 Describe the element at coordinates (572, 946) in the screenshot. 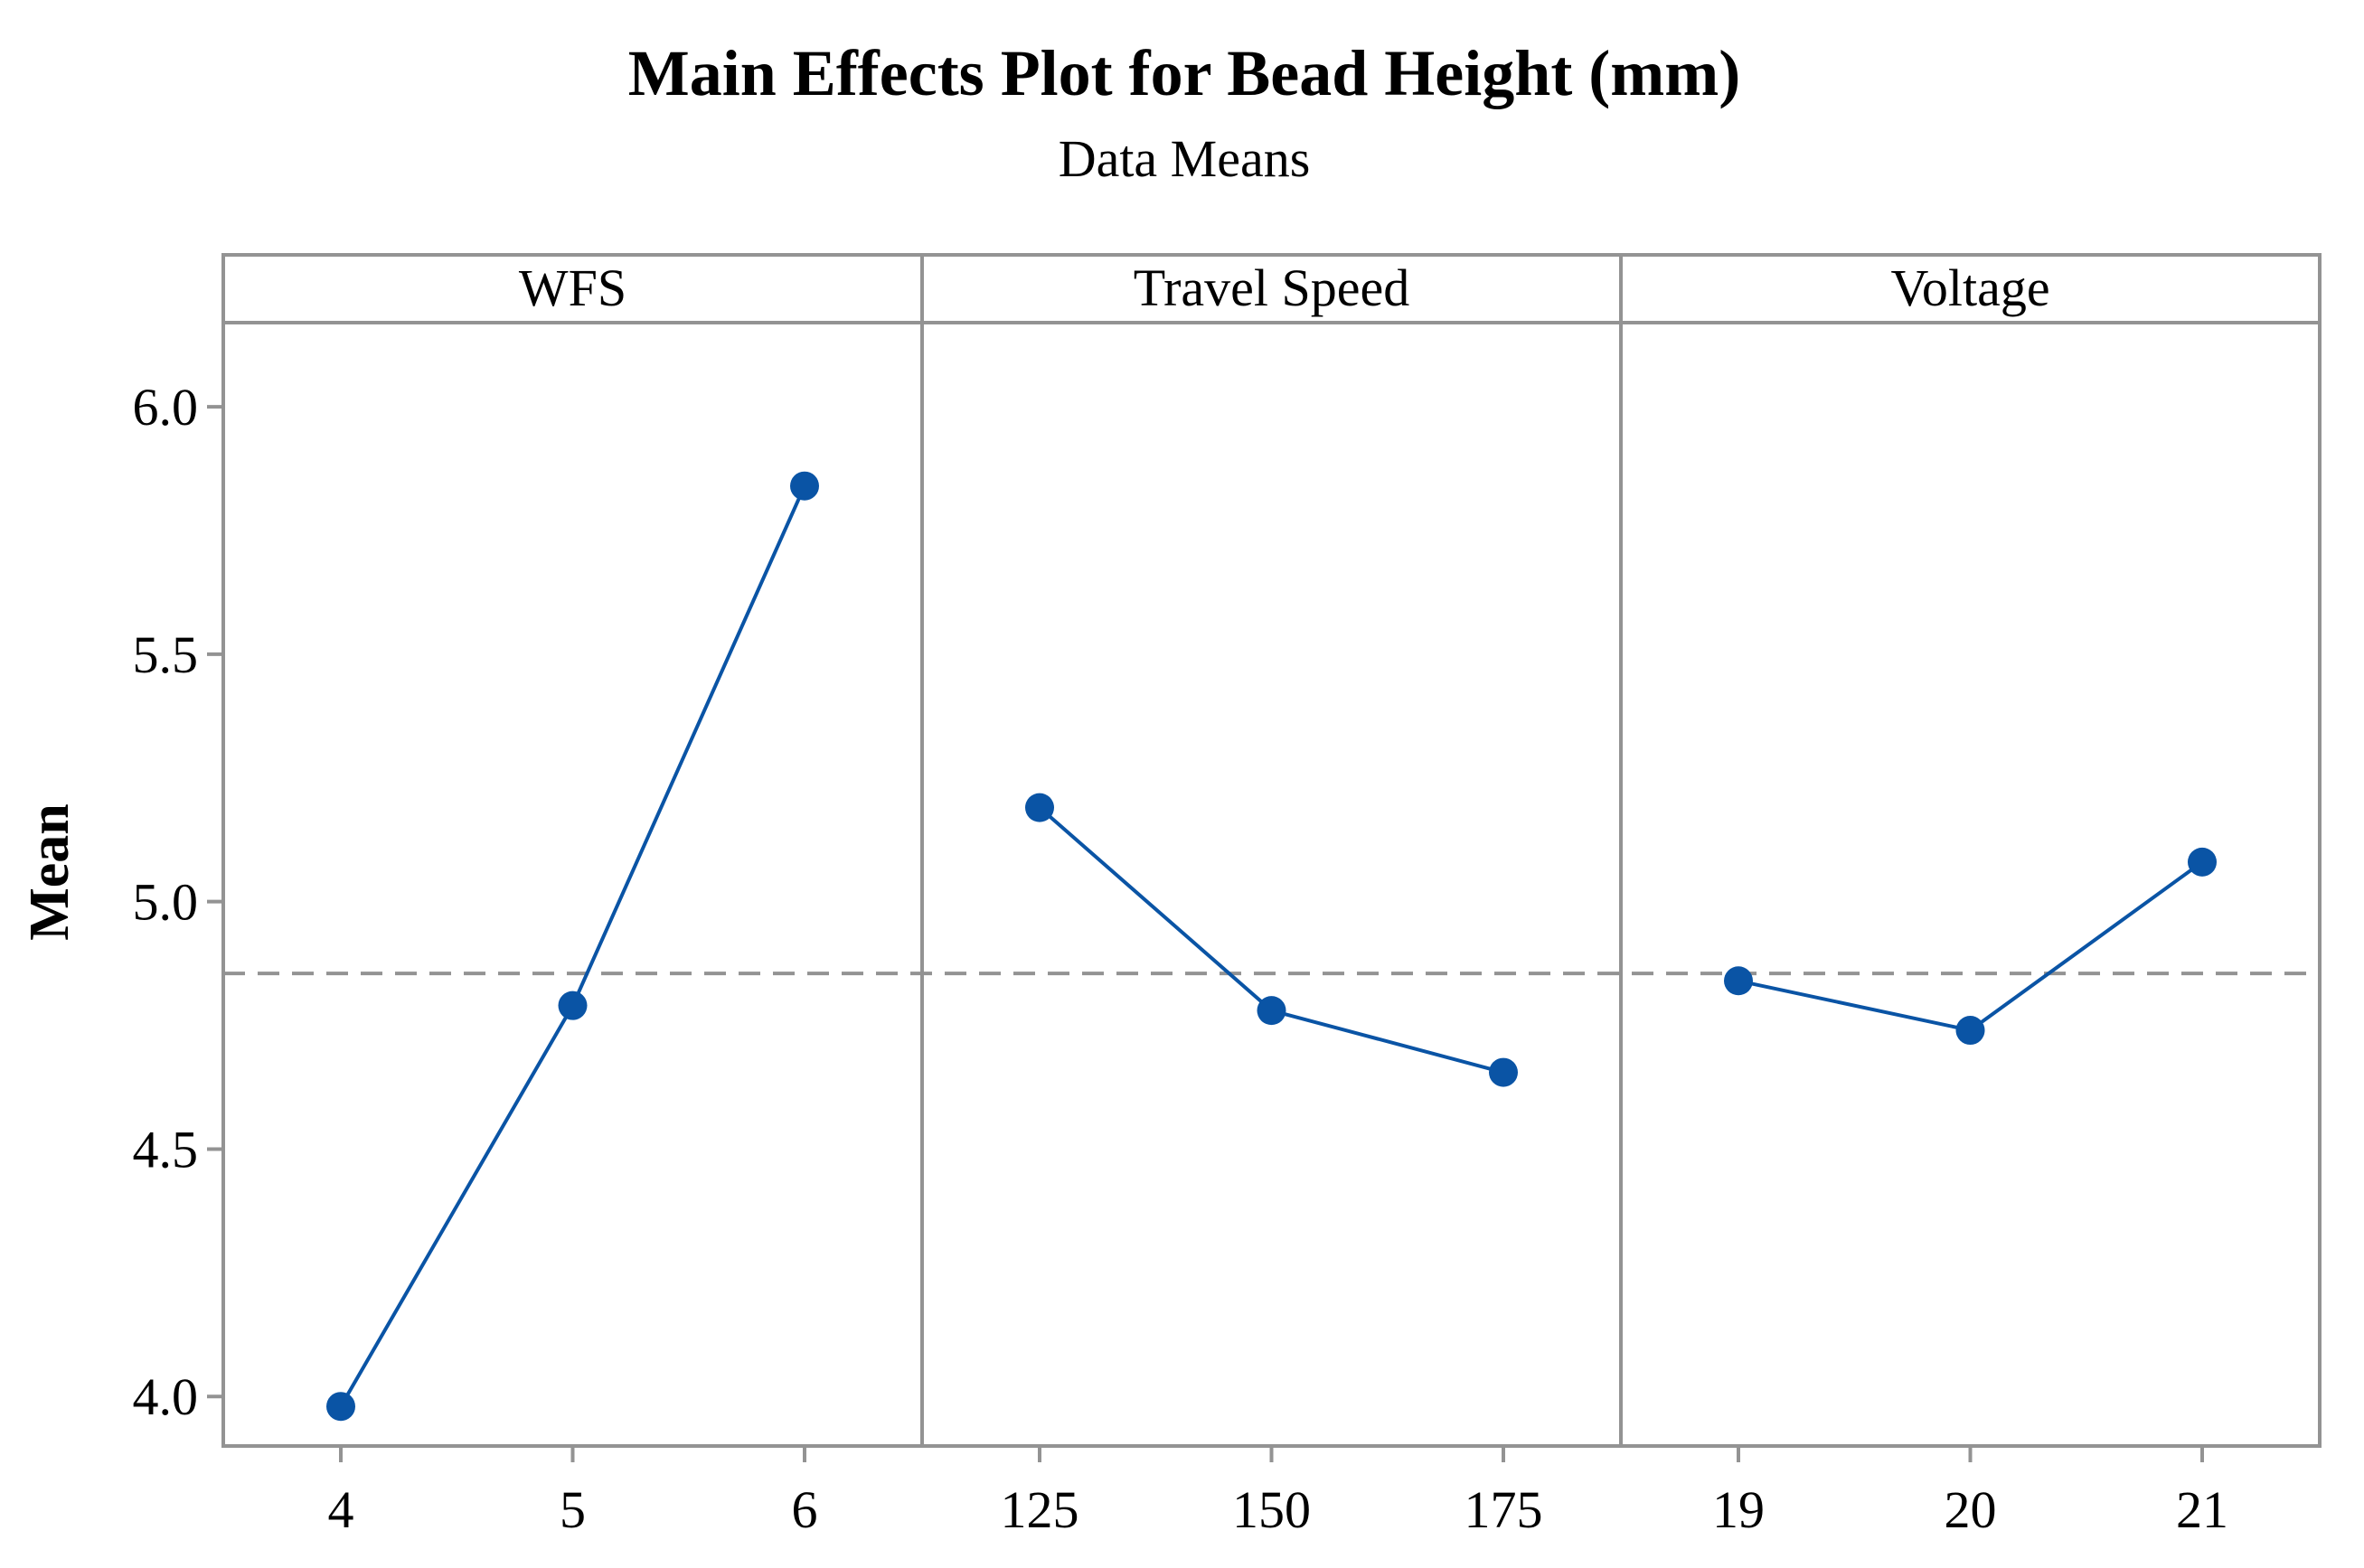

I see `series-line-wfs` at that location.